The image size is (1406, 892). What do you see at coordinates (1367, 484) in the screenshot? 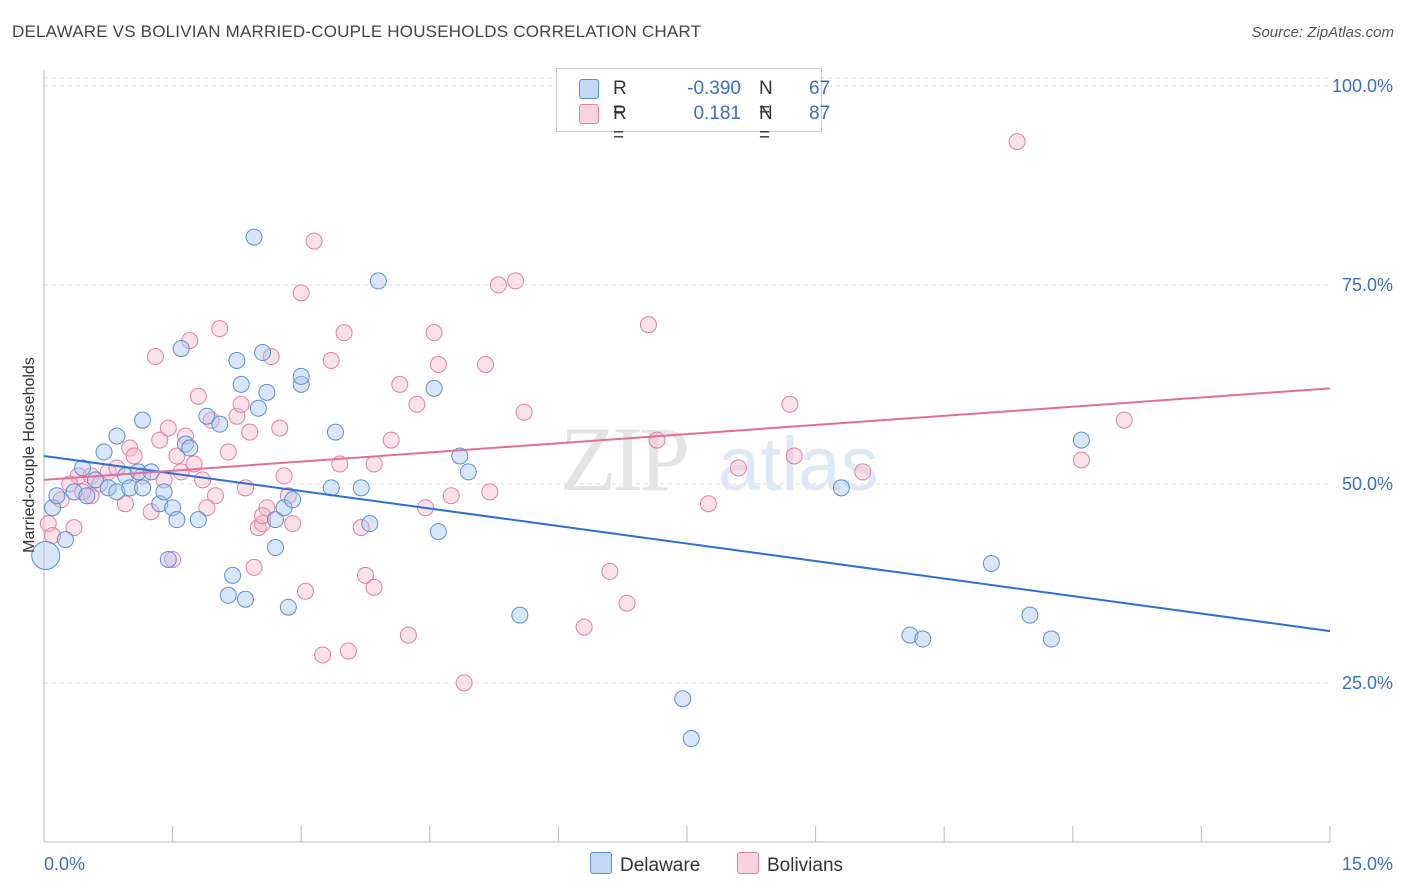
I see `y-tick-label: 50.0%` at bounding box center [1367, 484].